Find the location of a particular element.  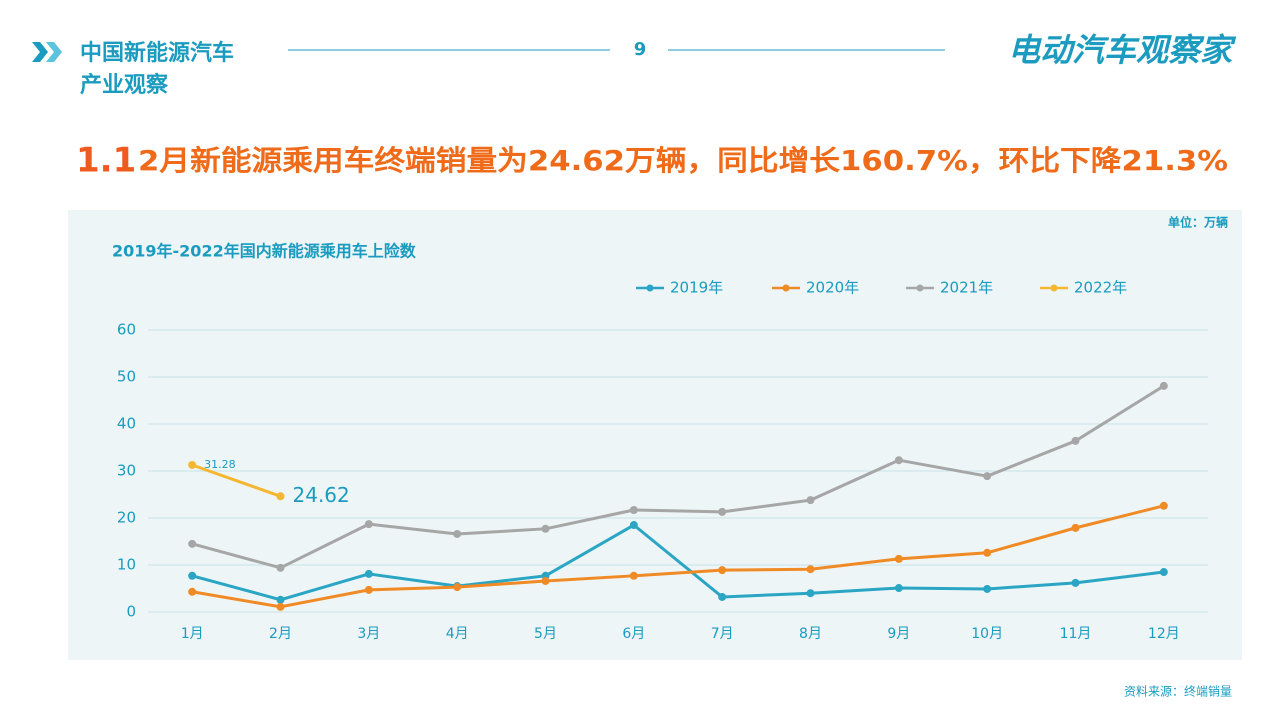

chevrons is located at coordinates (47, 52).